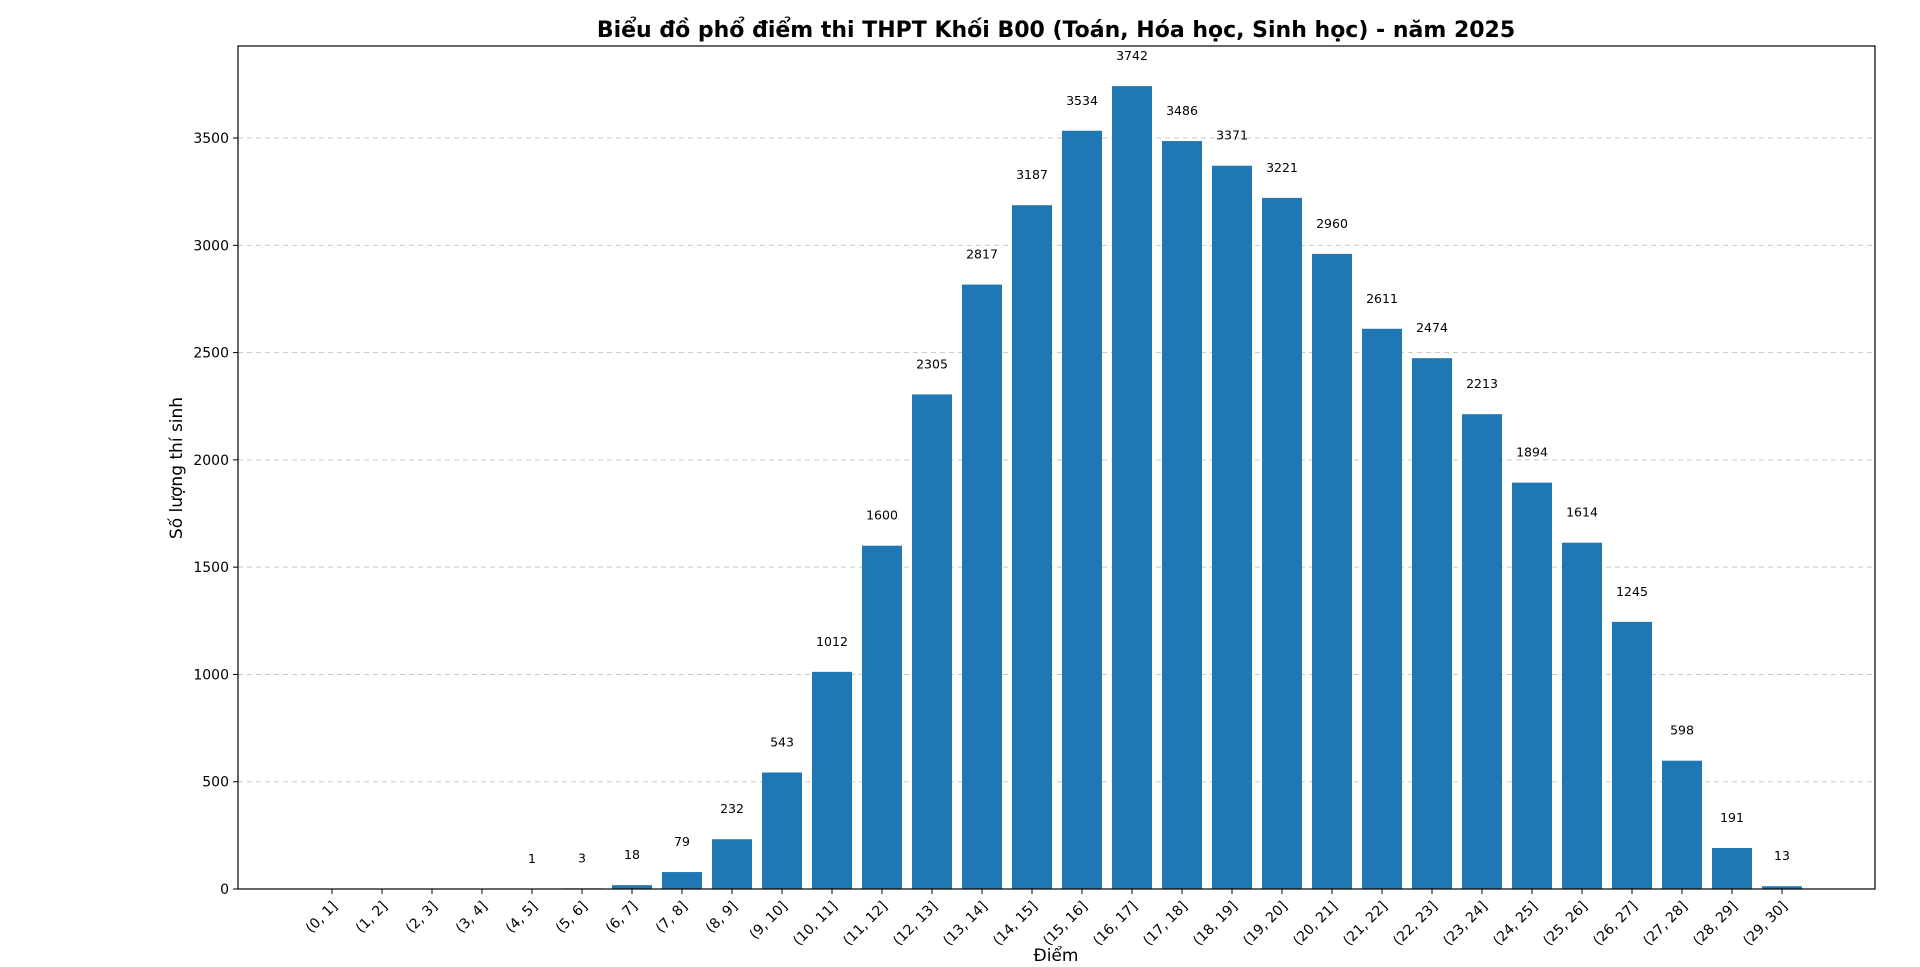  Describe the element at coordinates (1165, 924) in the screenshot. I see `x-tick-label: (17, 18]` at that location.